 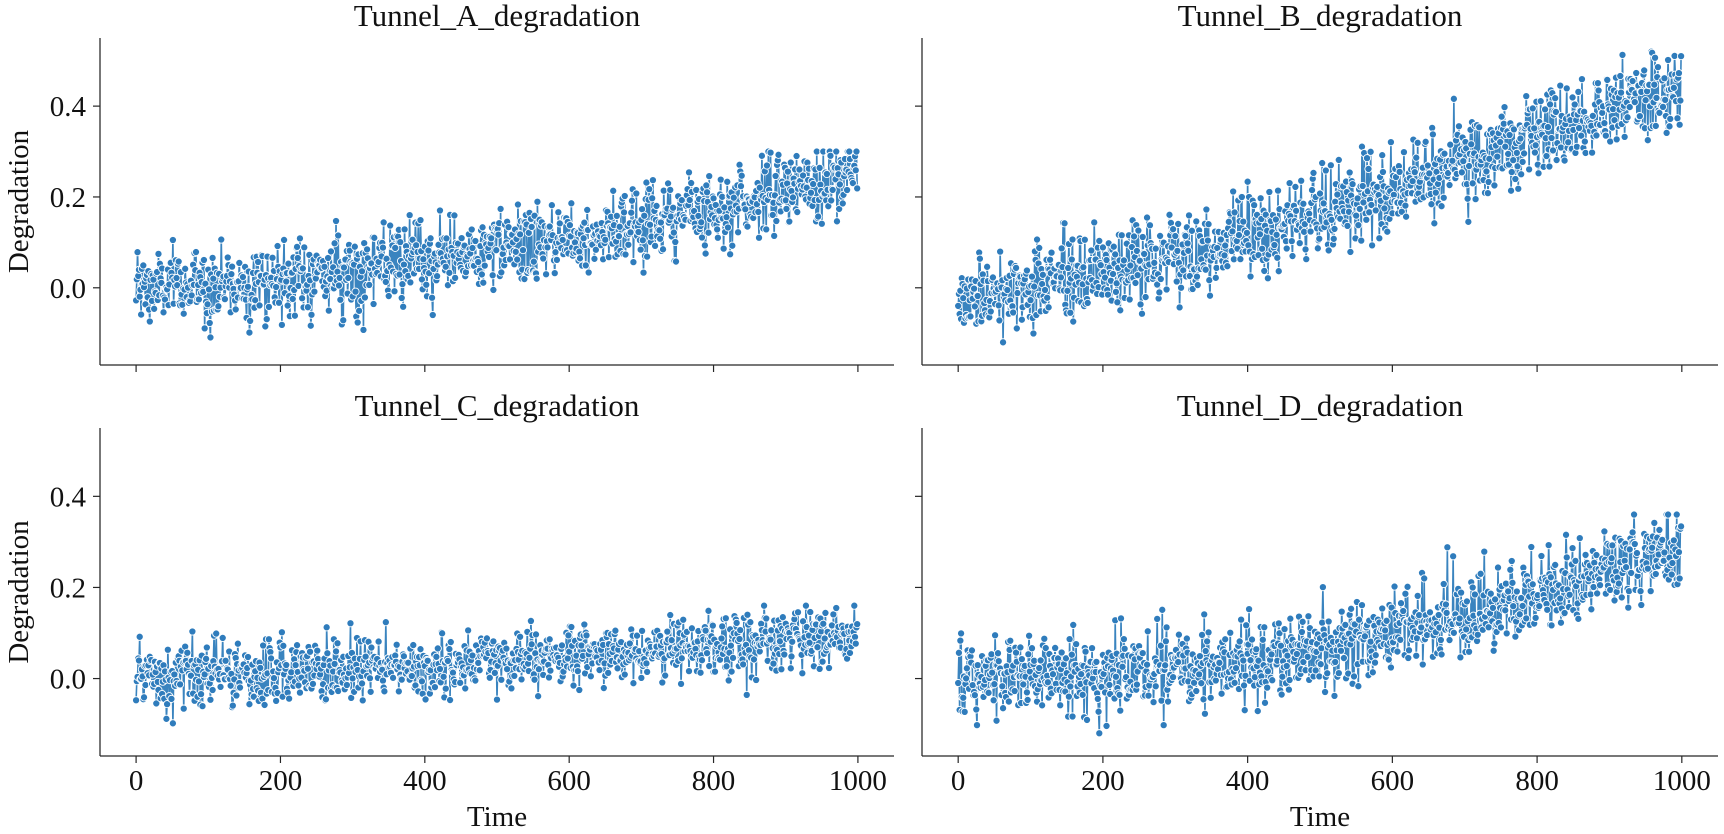 What do you see at coordinates (19, 592) in the screenshot?
I see `y-axis-title: Degradation` at bounding box center [19, 592].